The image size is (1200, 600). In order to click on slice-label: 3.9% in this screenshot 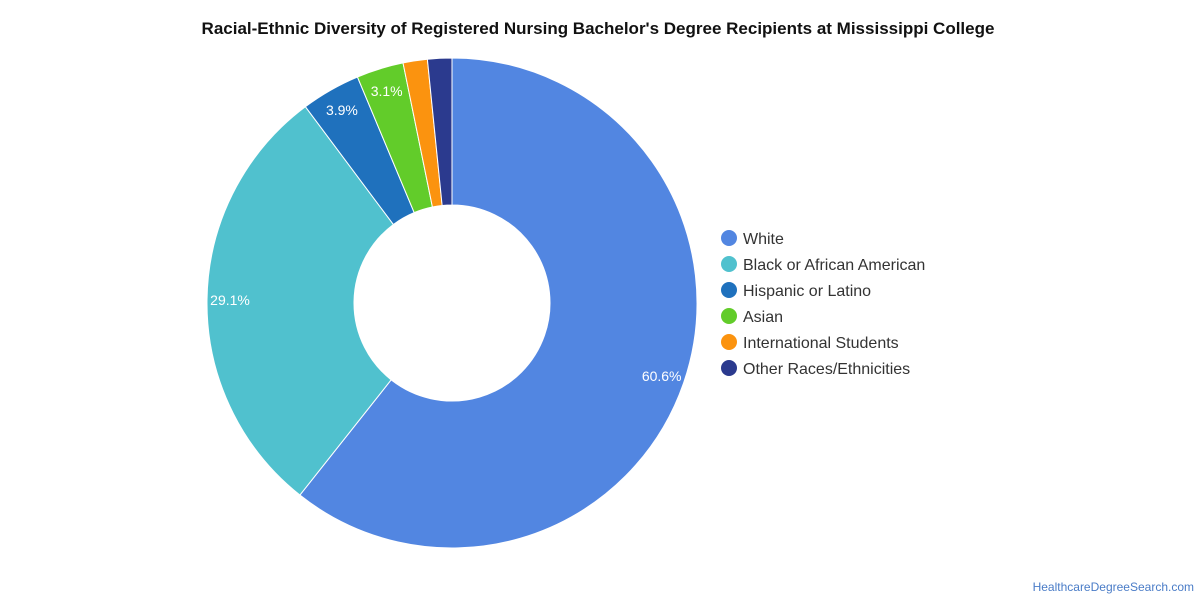, I will do `click(342, 110)`.